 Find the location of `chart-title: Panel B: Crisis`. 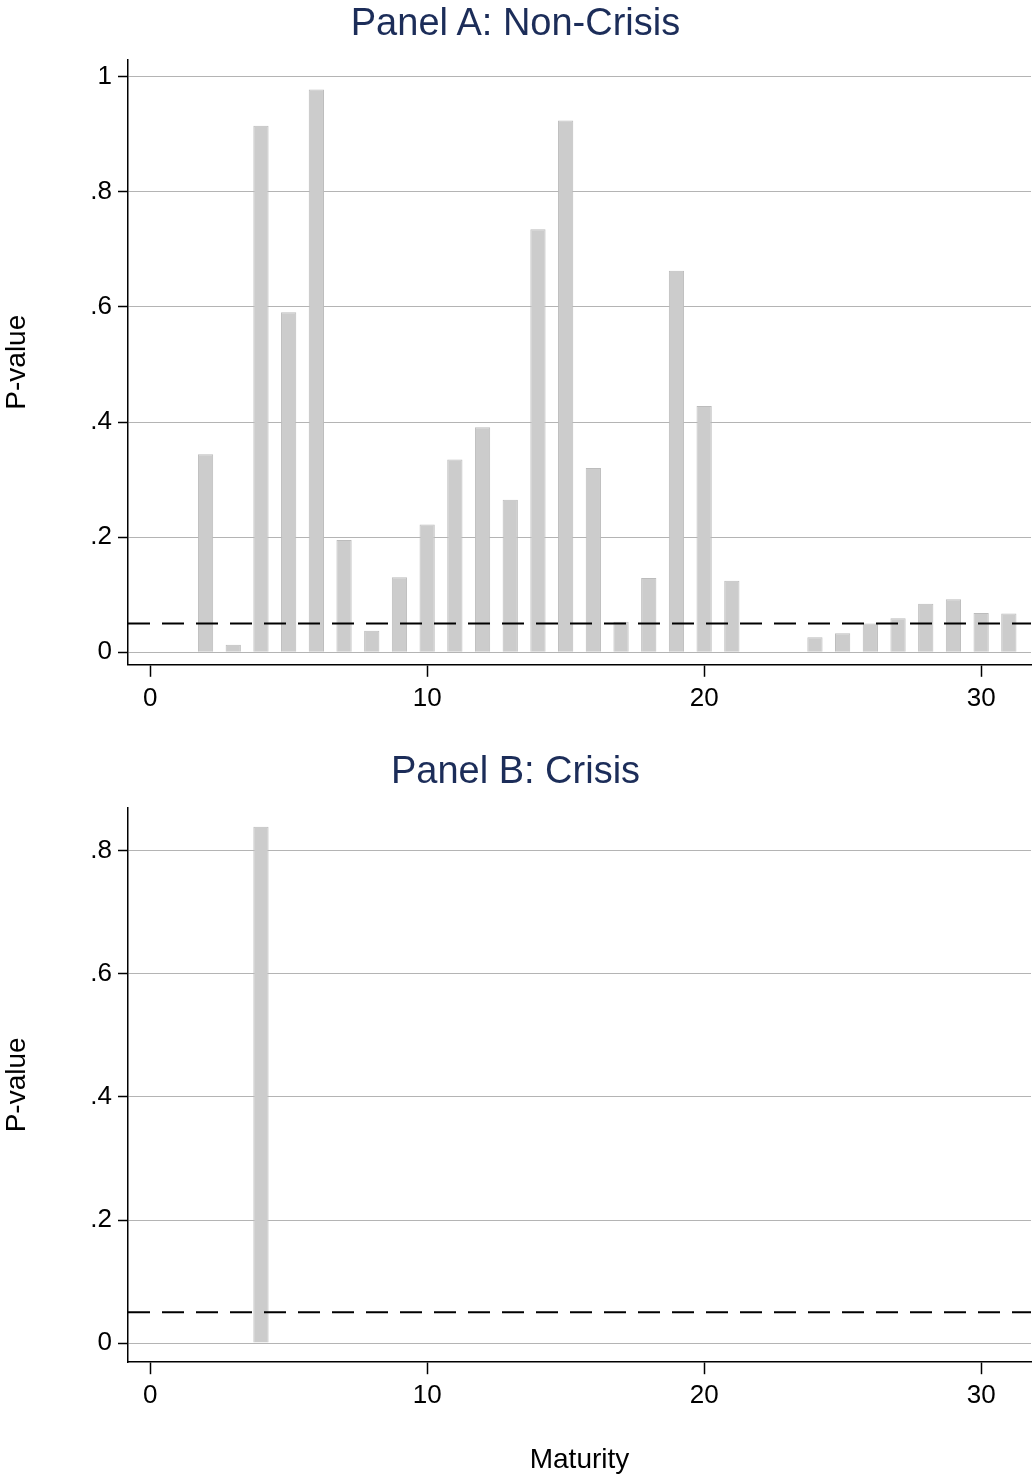

chart-title: Panel B: Crisis is located at coordinates (515, 770).